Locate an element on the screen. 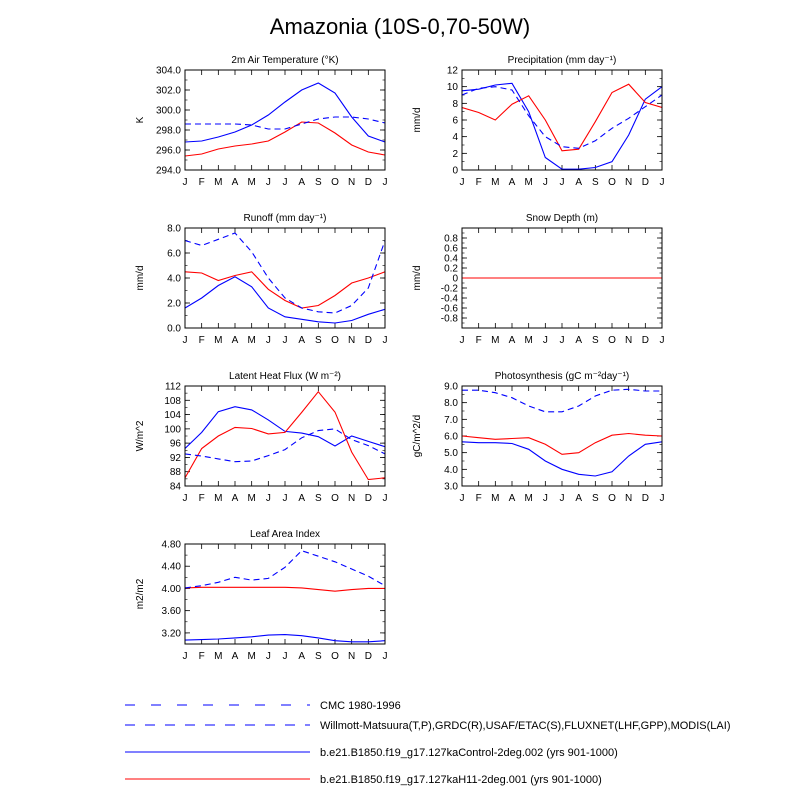 This screenshot has width=800, height=800. y-tick-label: 4.00 is located at coordinates (172, 589).